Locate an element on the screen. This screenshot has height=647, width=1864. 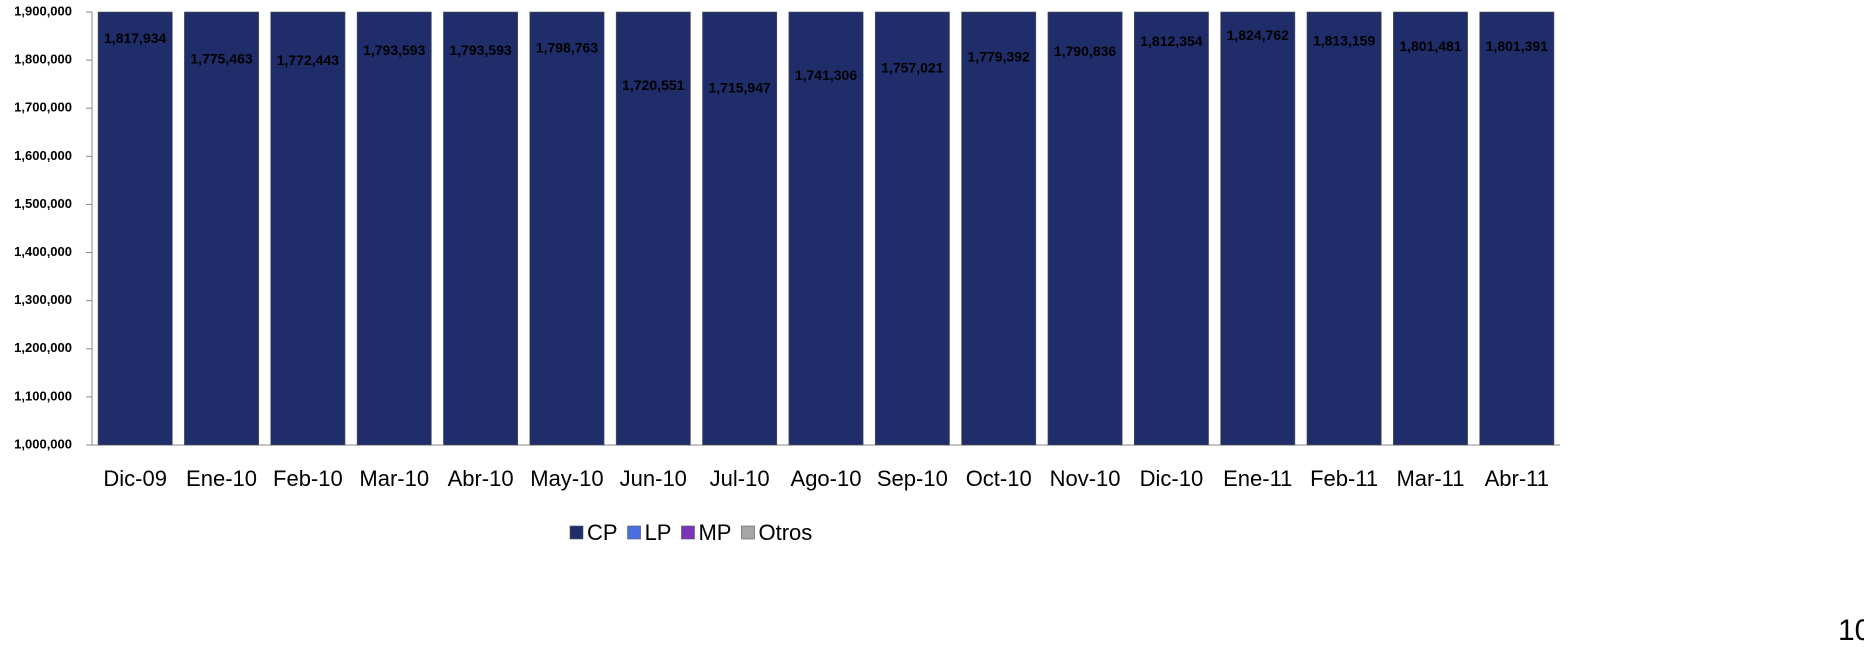
total-label: 1,812,354 is located at coordinates (1171, 41).